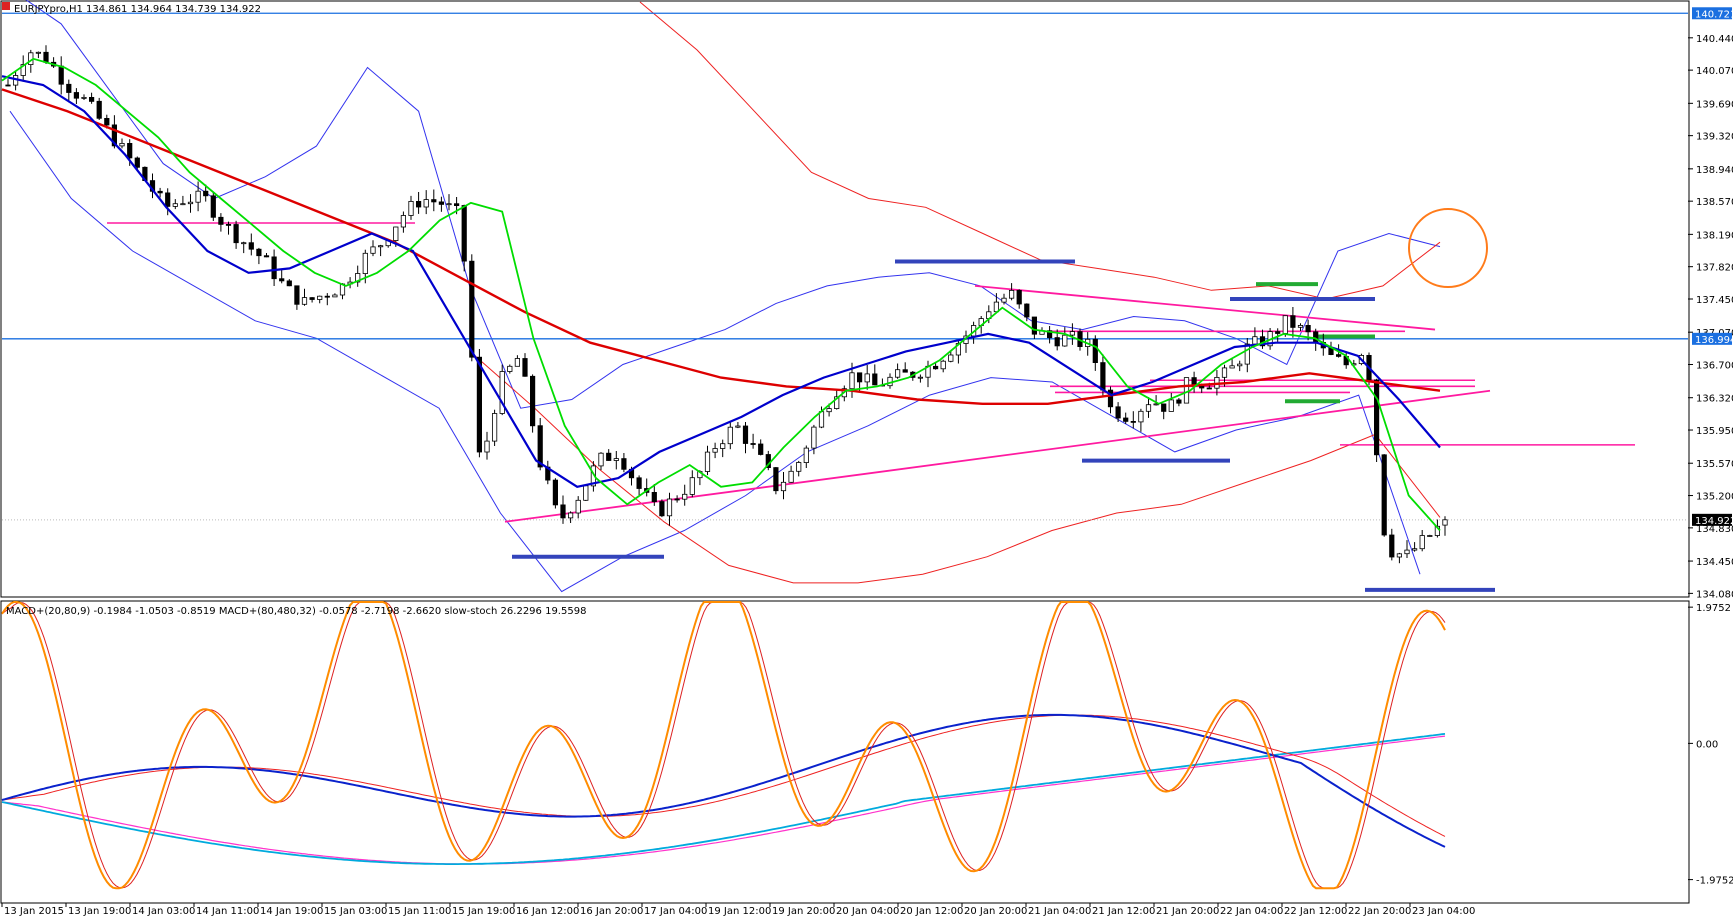 This screenshot has height=918, width=1733. I want to click on time-tick-label: 16 Jan 20:00, so click(611, 911).